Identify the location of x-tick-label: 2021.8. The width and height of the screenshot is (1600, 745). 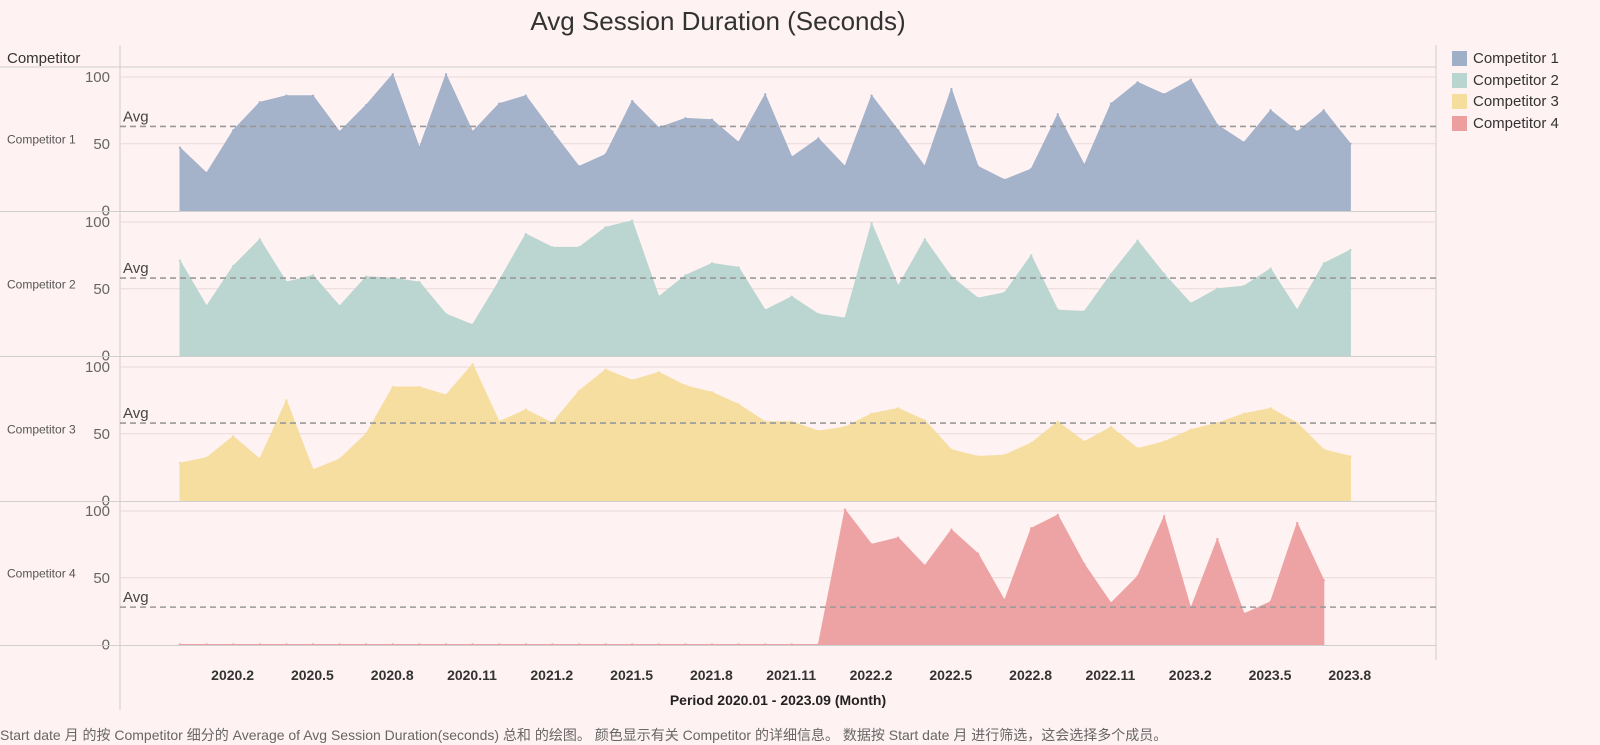
(711, 675).